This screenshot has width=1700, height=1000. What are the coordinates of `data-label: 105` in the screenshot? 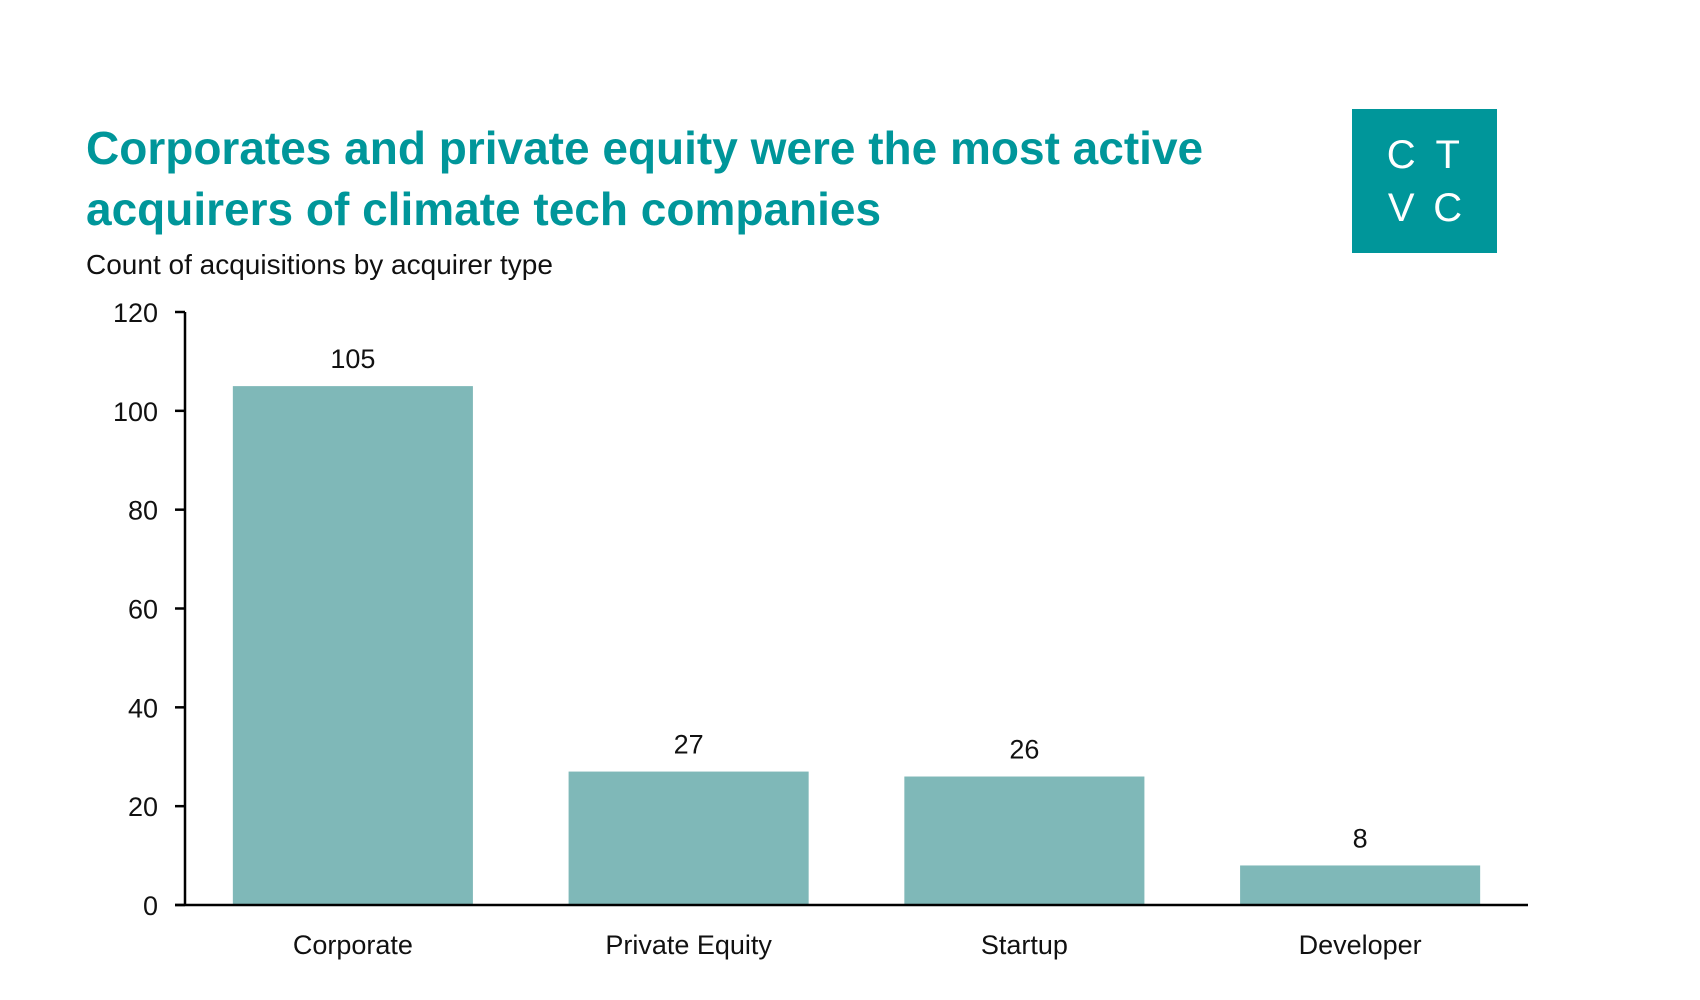 It's located at (352, 359).